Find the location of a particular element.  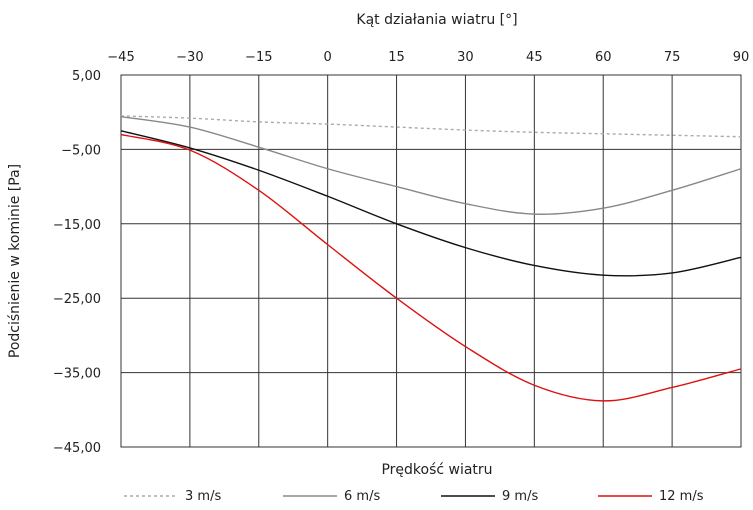

series-line-3-m-s is located at coordinates (431, 126).